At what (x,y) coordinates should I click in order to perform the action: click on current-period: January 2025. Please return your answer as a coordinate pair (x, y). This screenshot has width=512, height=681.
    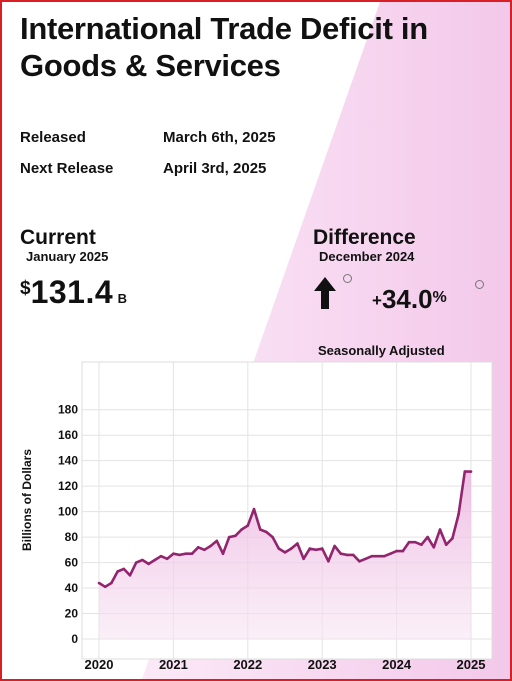
    Looking at the image, I should click on (67, 256).